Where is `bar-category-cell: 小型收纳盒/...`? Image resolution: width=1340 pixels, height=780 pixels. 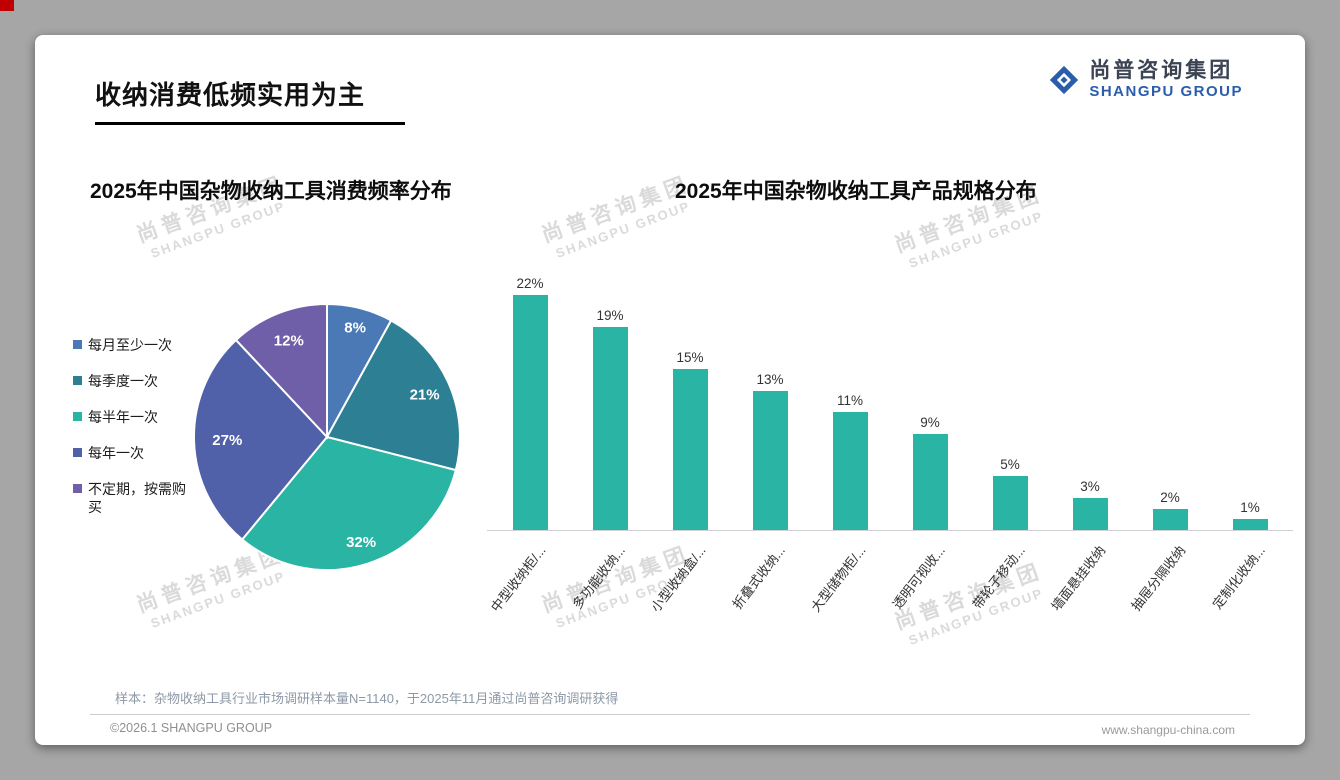 bar-category-cell: 小型收纳盒/... is located at coordinates (688, 594).